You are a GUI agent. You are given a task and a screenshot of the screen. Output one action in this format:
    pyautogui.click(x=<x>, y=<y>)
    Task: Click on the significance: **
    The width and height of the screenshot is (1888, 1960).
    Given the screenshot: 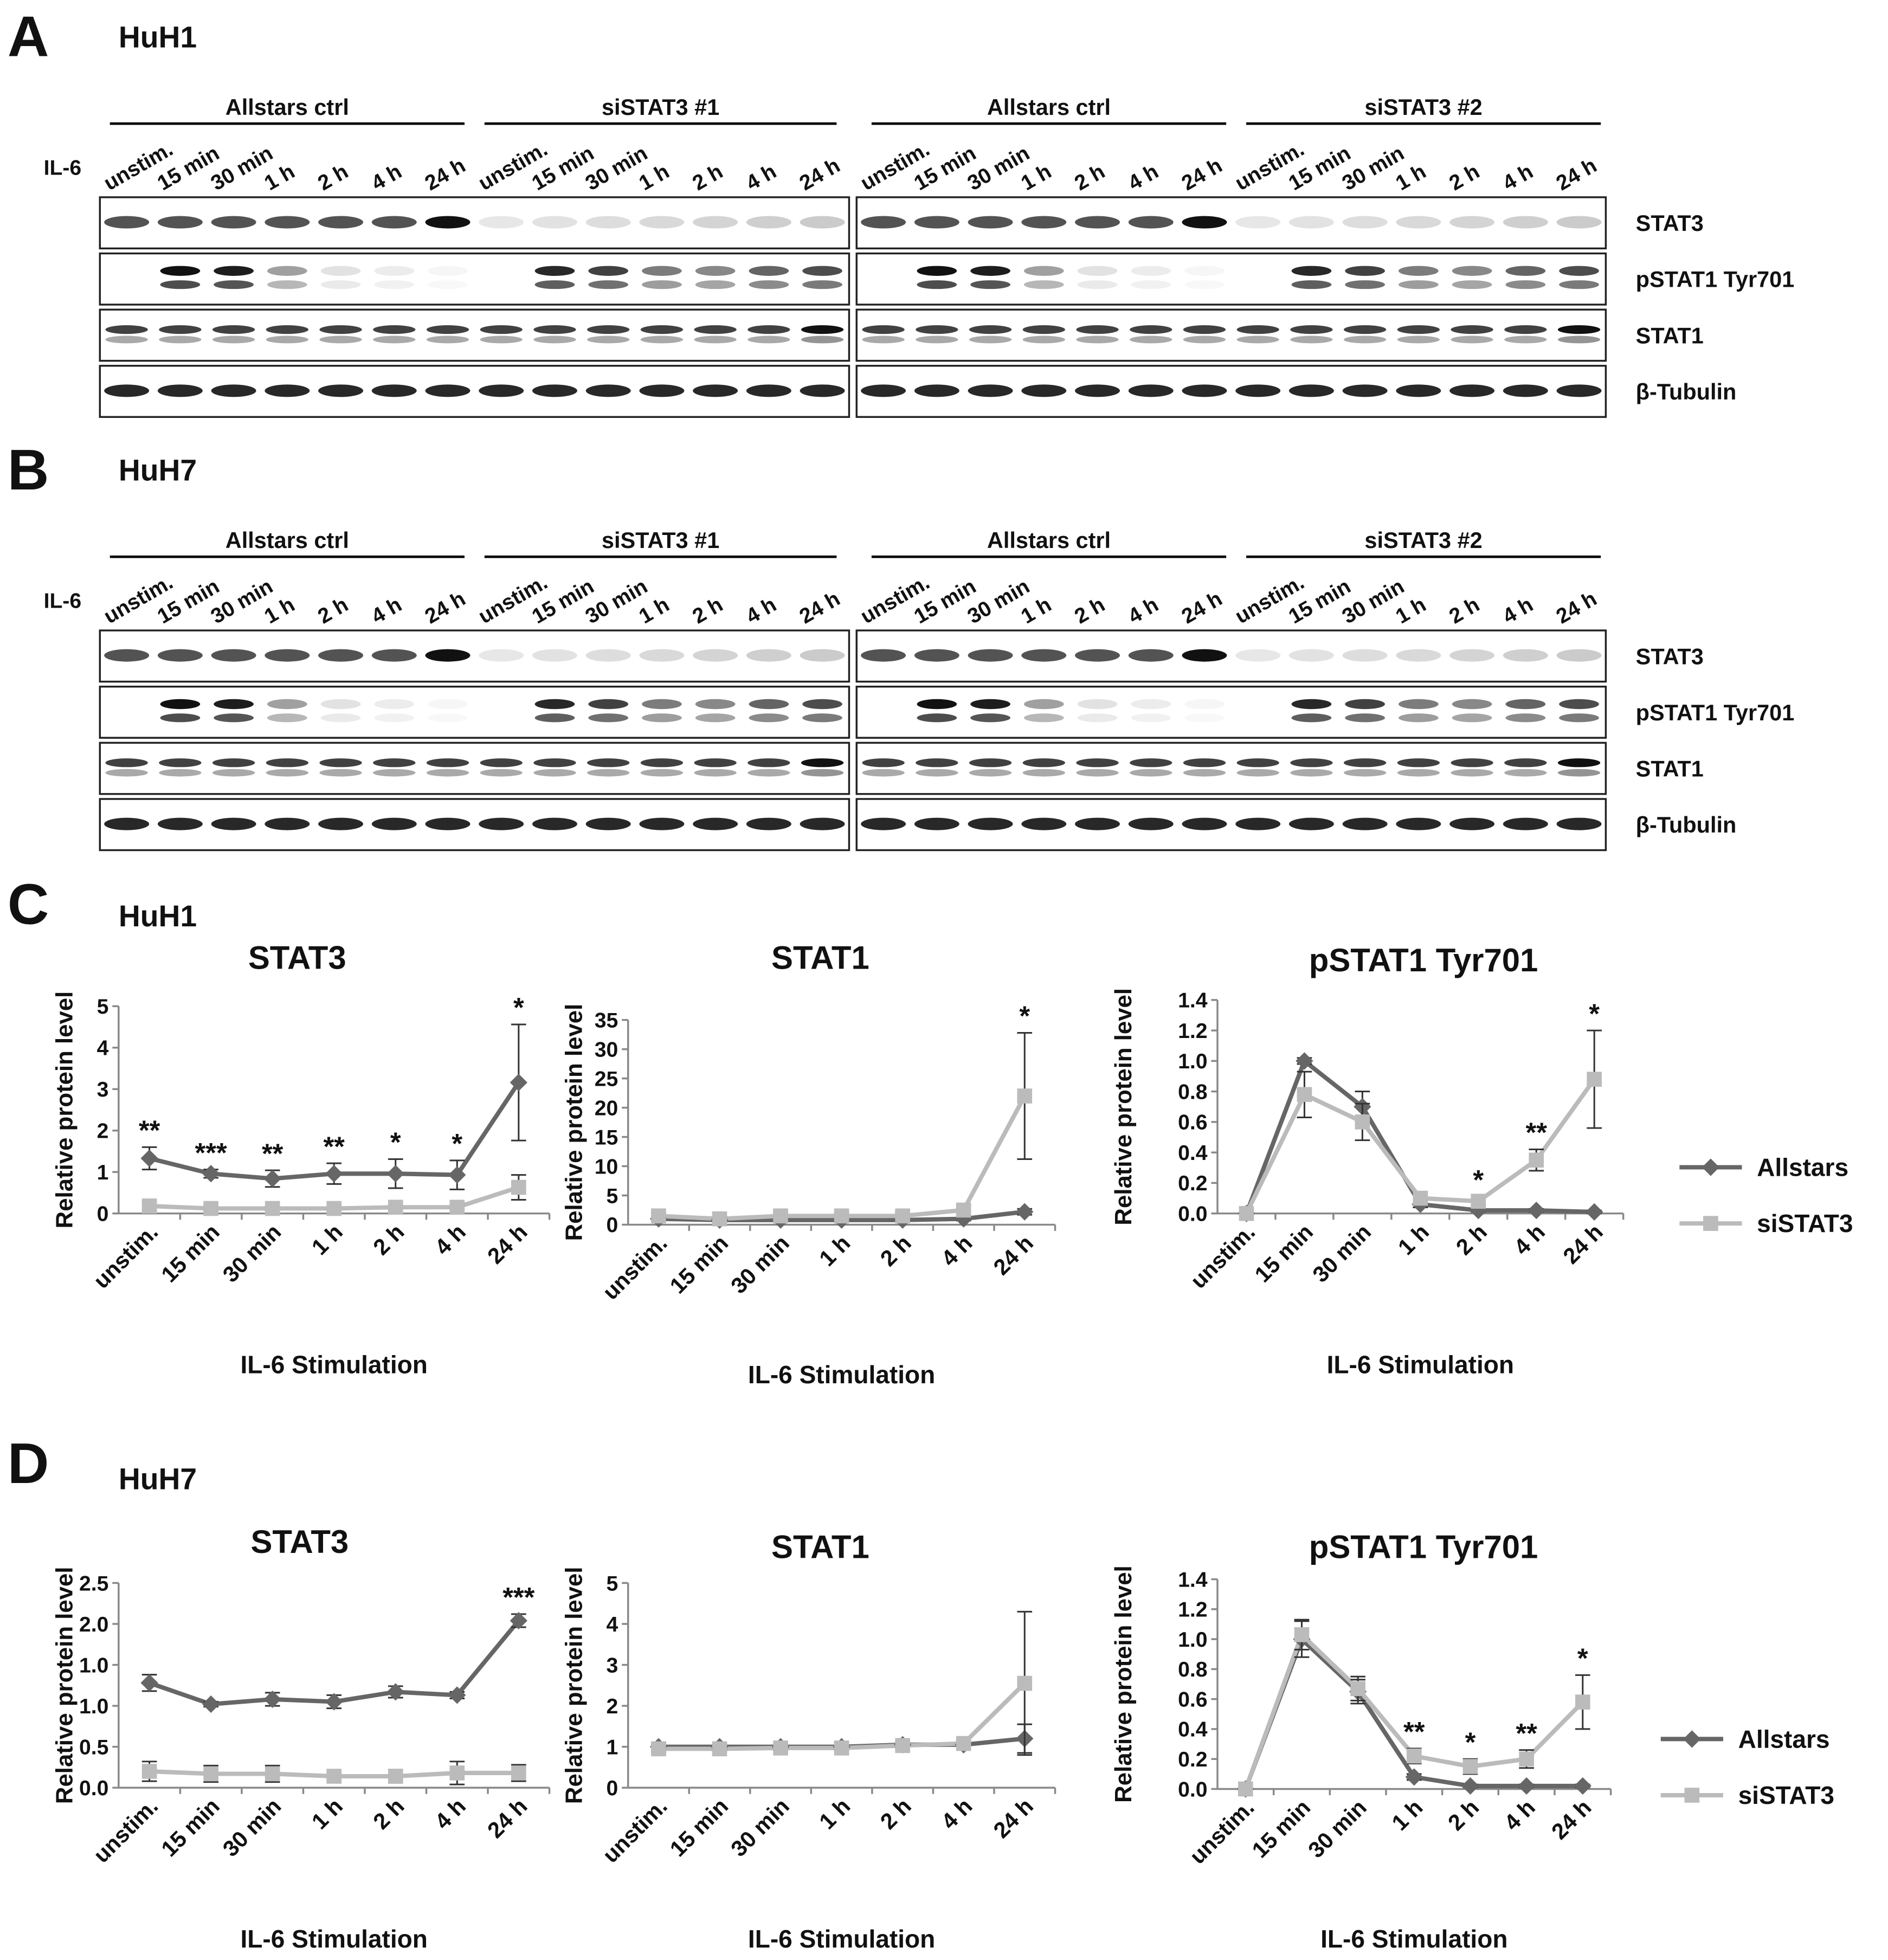 What is the action you would take?
    pyautogui.click(x=1414, y=1731)
    